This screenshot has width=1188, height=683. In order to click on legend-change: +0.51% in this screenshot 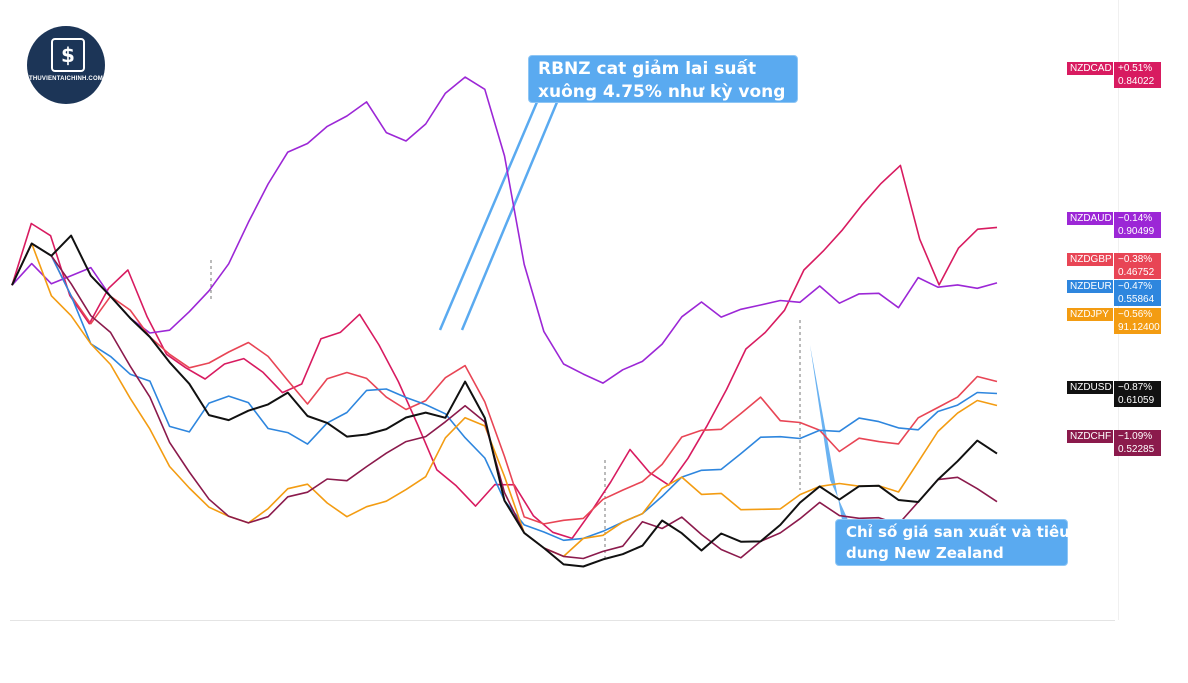, I will do `click(1137, 68)`.